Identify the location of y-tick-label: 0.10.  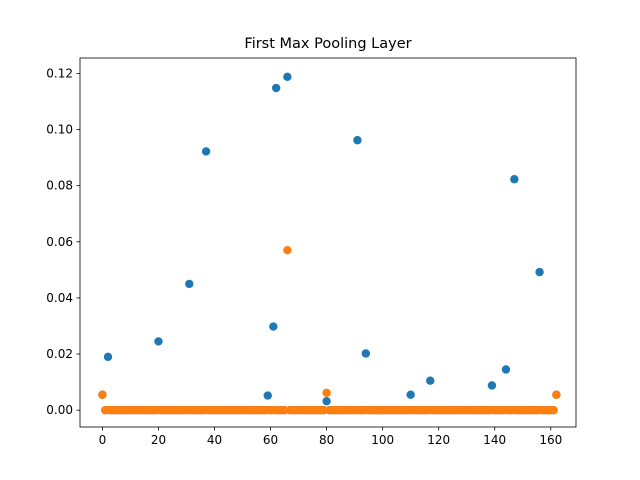
(59, 130).